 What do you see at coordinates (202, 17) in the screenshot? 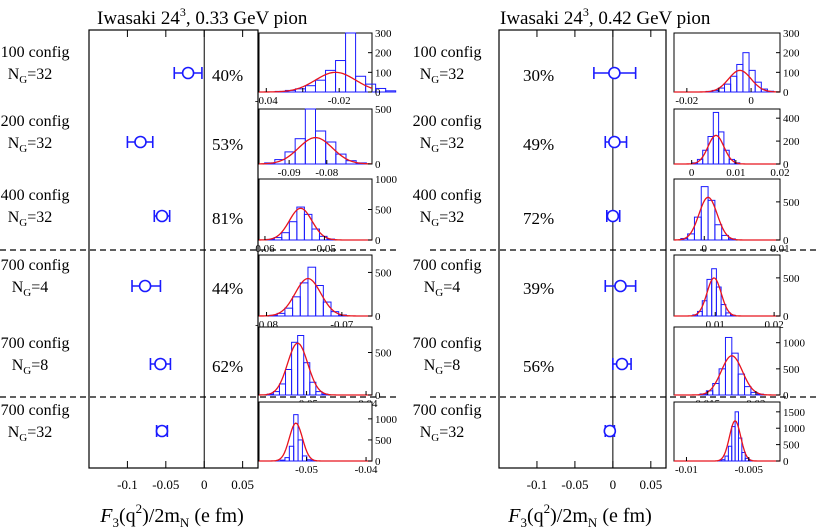
I see `panel-title: Iwasaki 243, 0.33 GeV pion` at bounding box center [202, 17].